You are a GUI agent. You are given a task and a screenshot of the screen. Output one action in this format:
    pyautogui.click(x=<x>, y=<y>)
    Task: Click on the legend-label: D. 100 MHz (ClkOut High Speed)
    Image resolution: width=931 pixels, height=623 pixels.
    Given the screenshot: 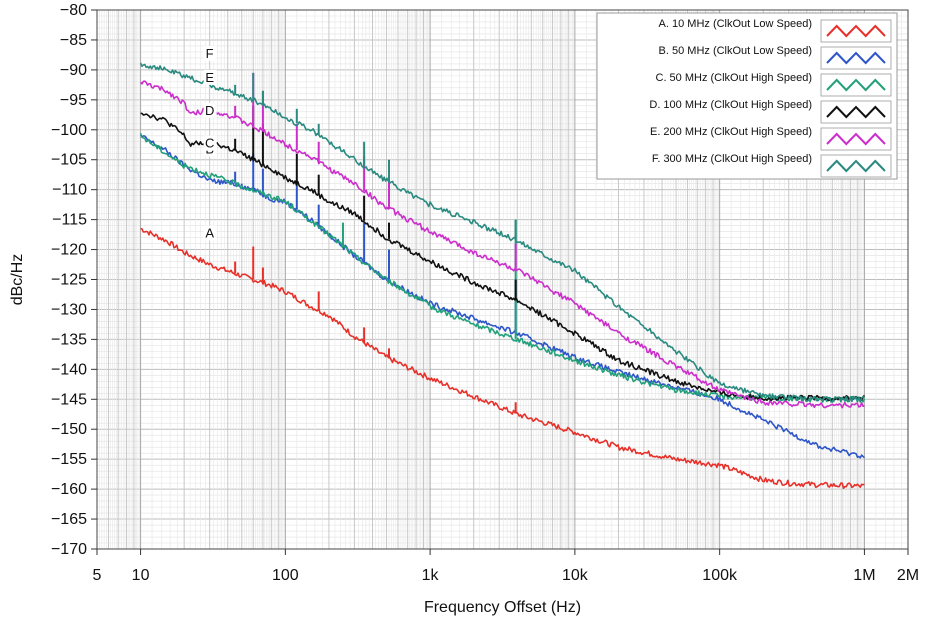 What is the action you would take?
    pyautogui.click(x=730, y=105)
    